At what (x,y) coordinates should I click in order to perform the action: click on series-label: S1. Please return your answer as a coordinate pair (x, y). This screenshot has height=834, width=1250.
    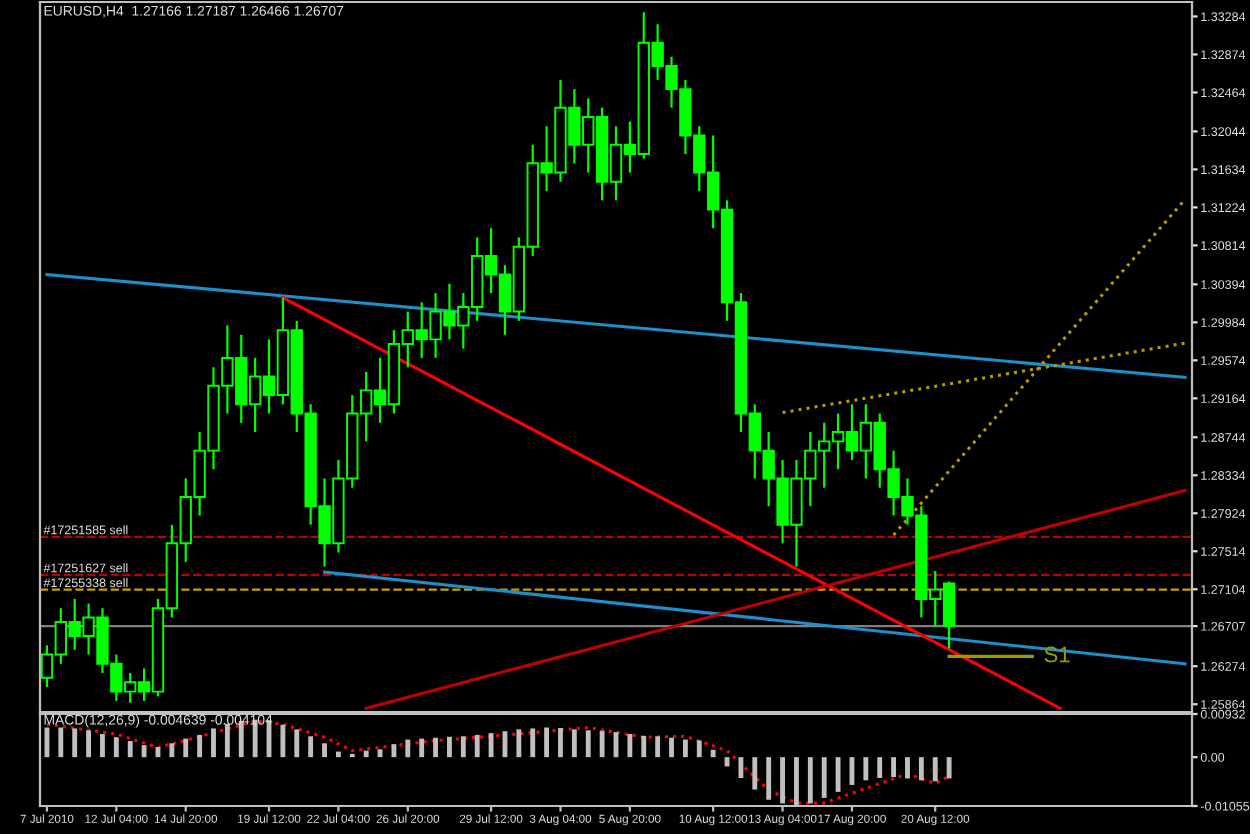
    Looking at the image, I should click on (1057, 654).